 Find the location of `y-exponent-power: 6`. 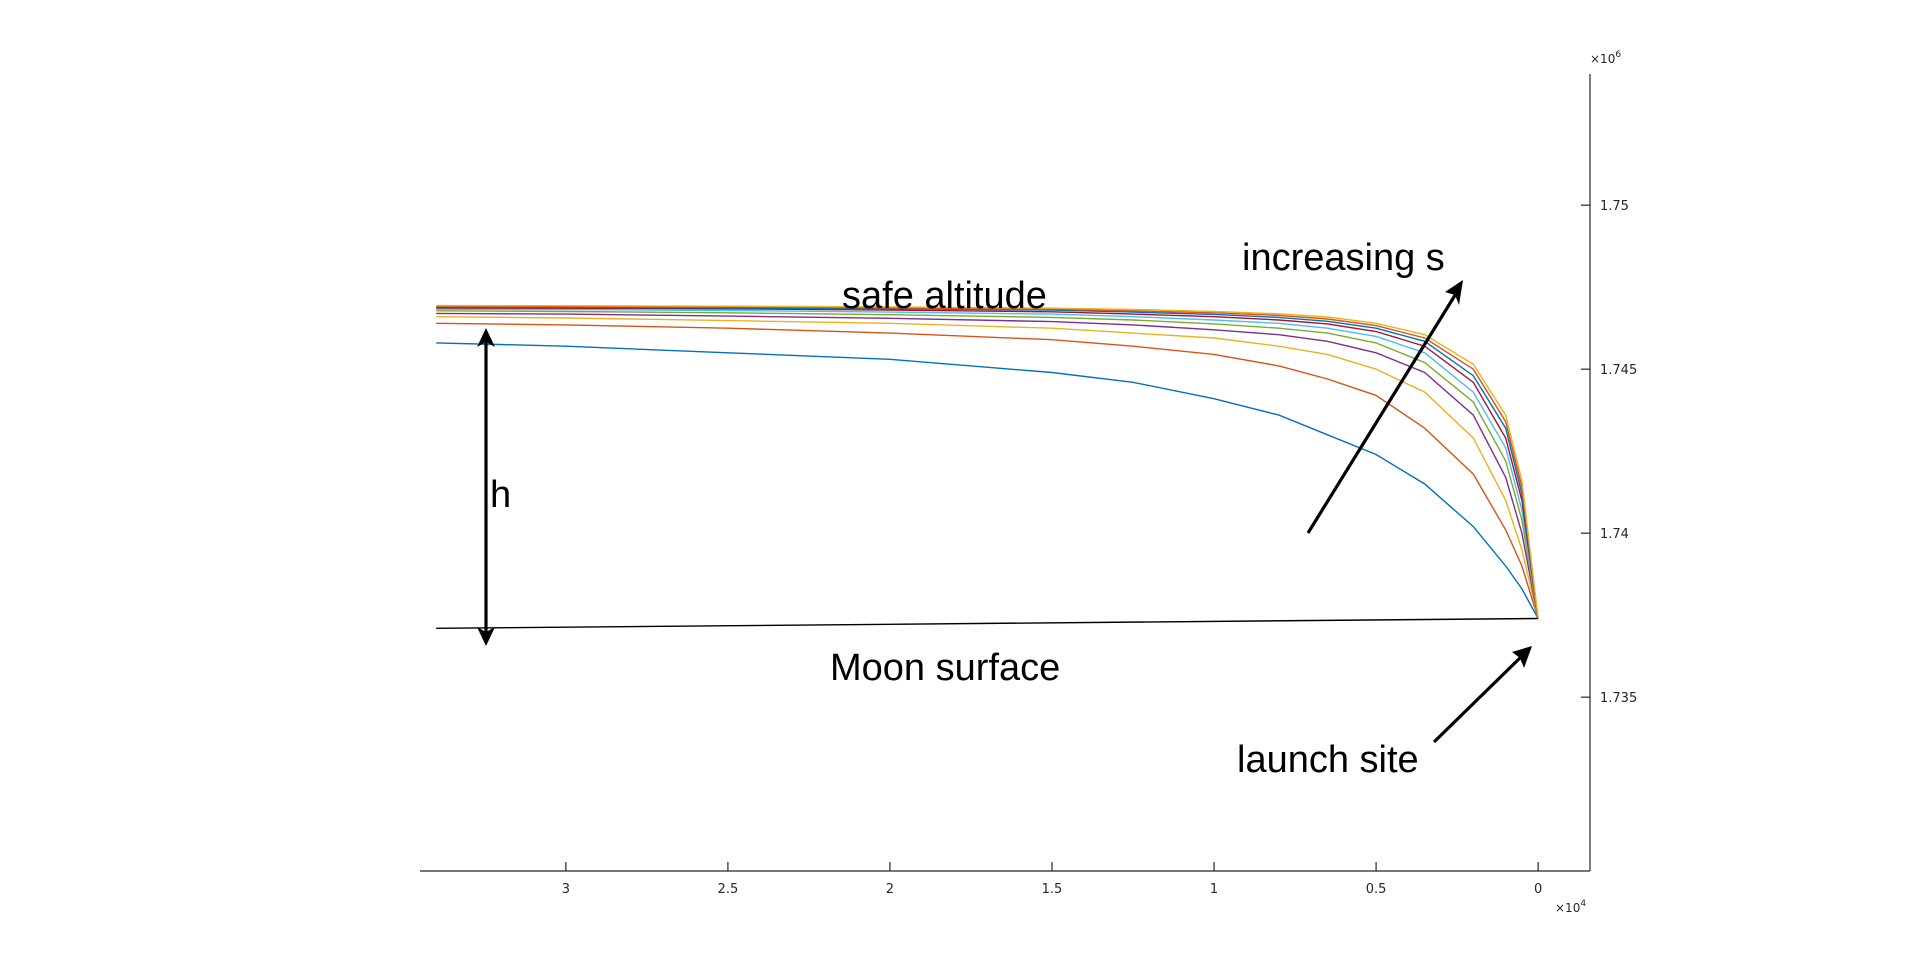

y-exponent-power: 6 is located at coordinates (1618, 55).